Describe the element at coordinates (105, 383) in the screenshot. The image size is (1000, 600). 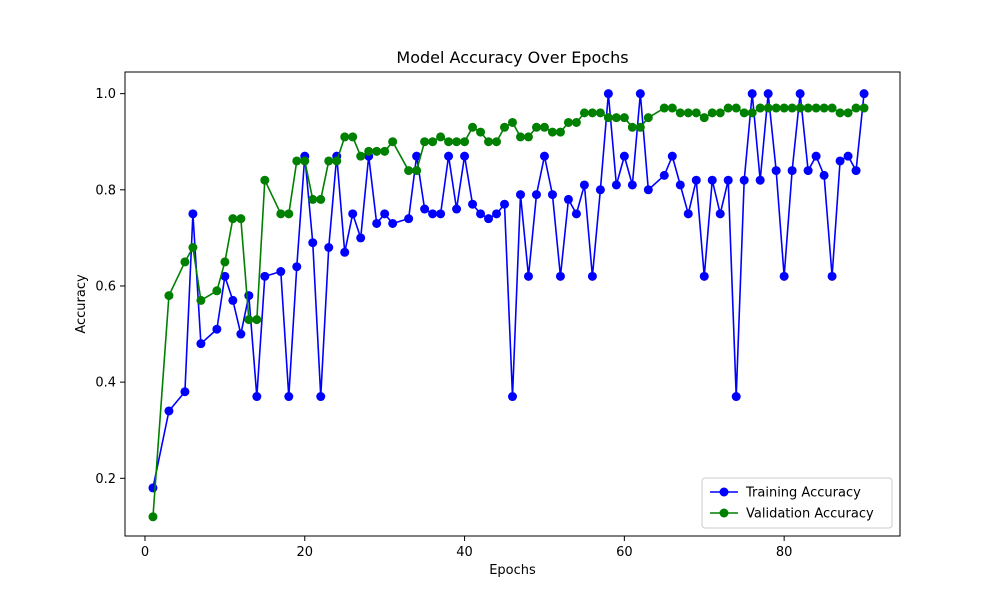
I see `y-tick-label: 0.4` at that location.